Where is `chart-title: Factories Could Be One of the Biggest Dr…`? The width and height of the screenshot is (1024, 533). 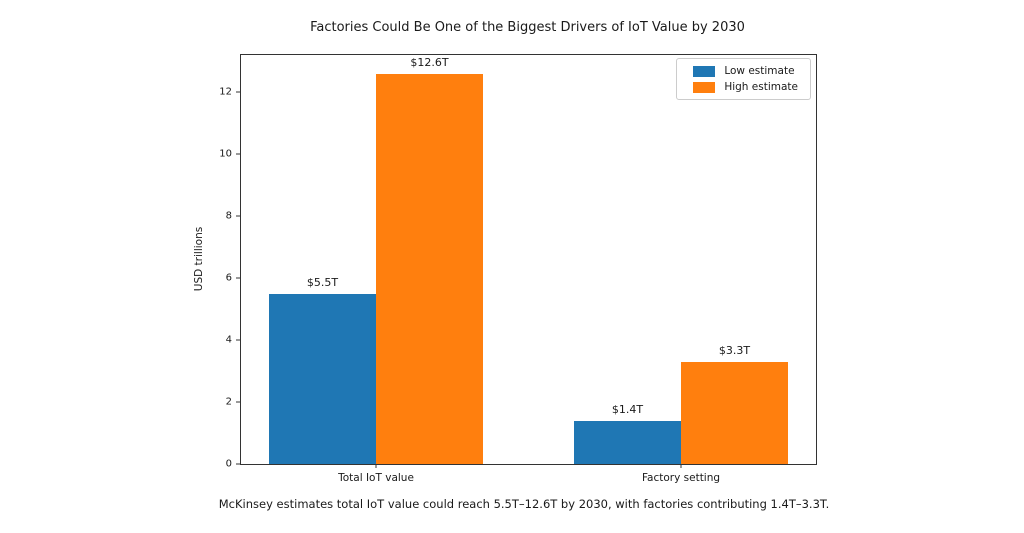 chart-title: Factories Could Be One of the Biggest Dr… is located at coordinates (527, 27).